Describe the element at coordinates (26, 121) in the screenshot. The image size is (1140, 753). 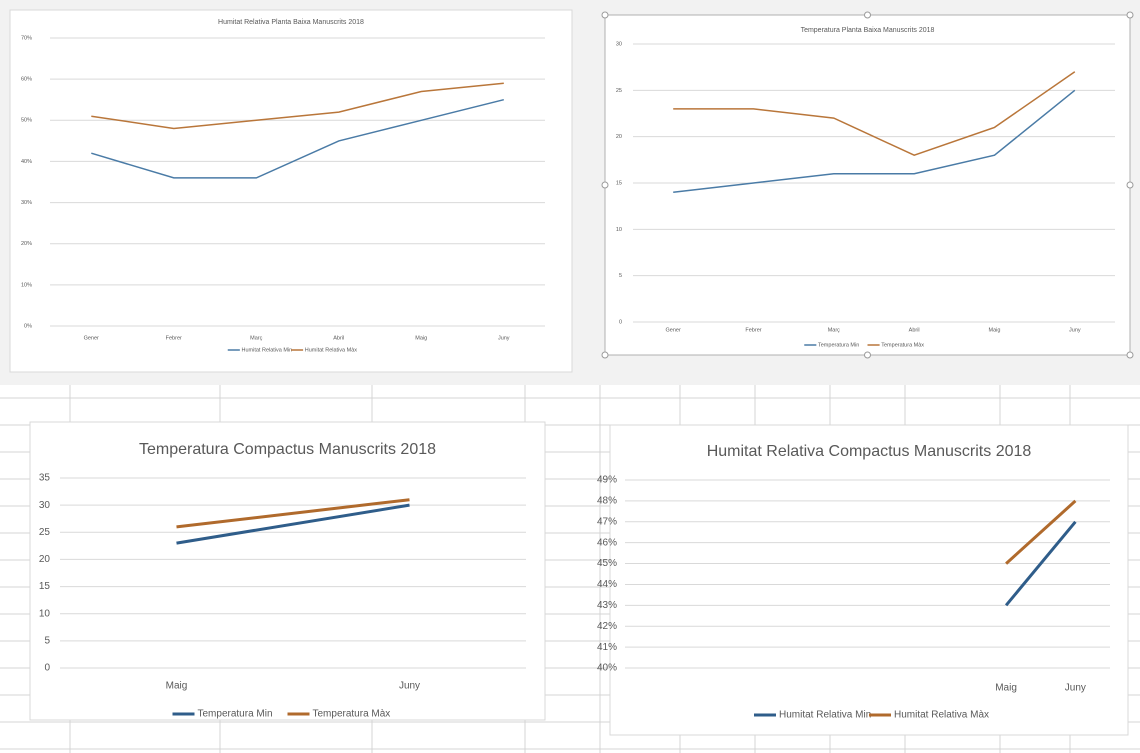
I see `y-tick-label: 50%` at that location.